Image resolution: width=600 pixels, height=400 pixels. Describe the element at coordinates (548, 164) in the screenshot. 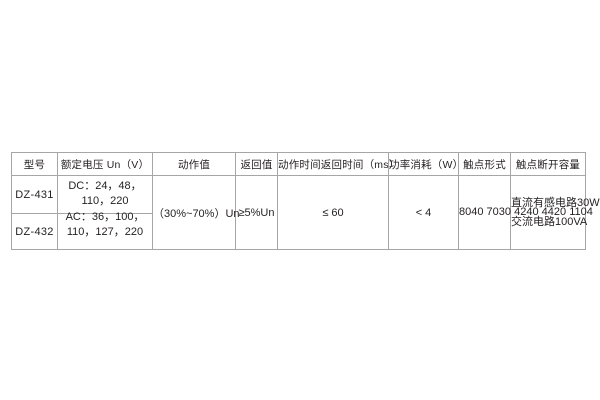

I see `column-header-capacity: 触点断开容量` at that location.